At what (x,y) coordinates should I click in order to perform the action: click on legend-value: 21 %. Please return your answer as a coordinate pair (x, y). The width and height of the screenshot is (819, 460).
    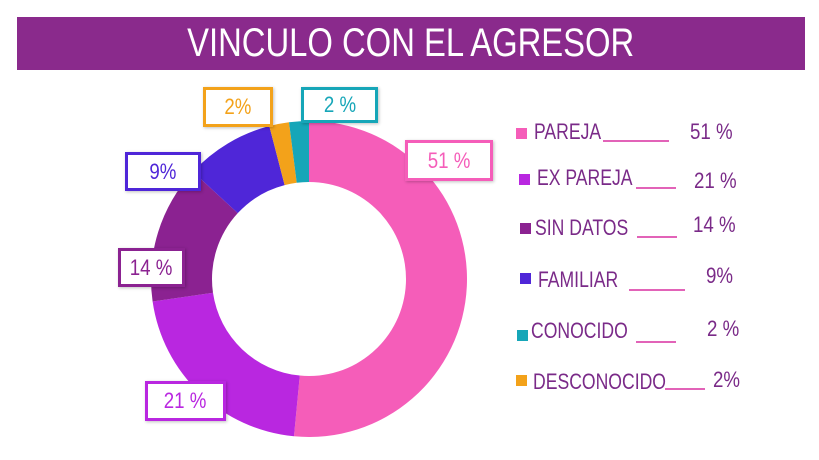
    Looking at the image, I should click on (715, 180).